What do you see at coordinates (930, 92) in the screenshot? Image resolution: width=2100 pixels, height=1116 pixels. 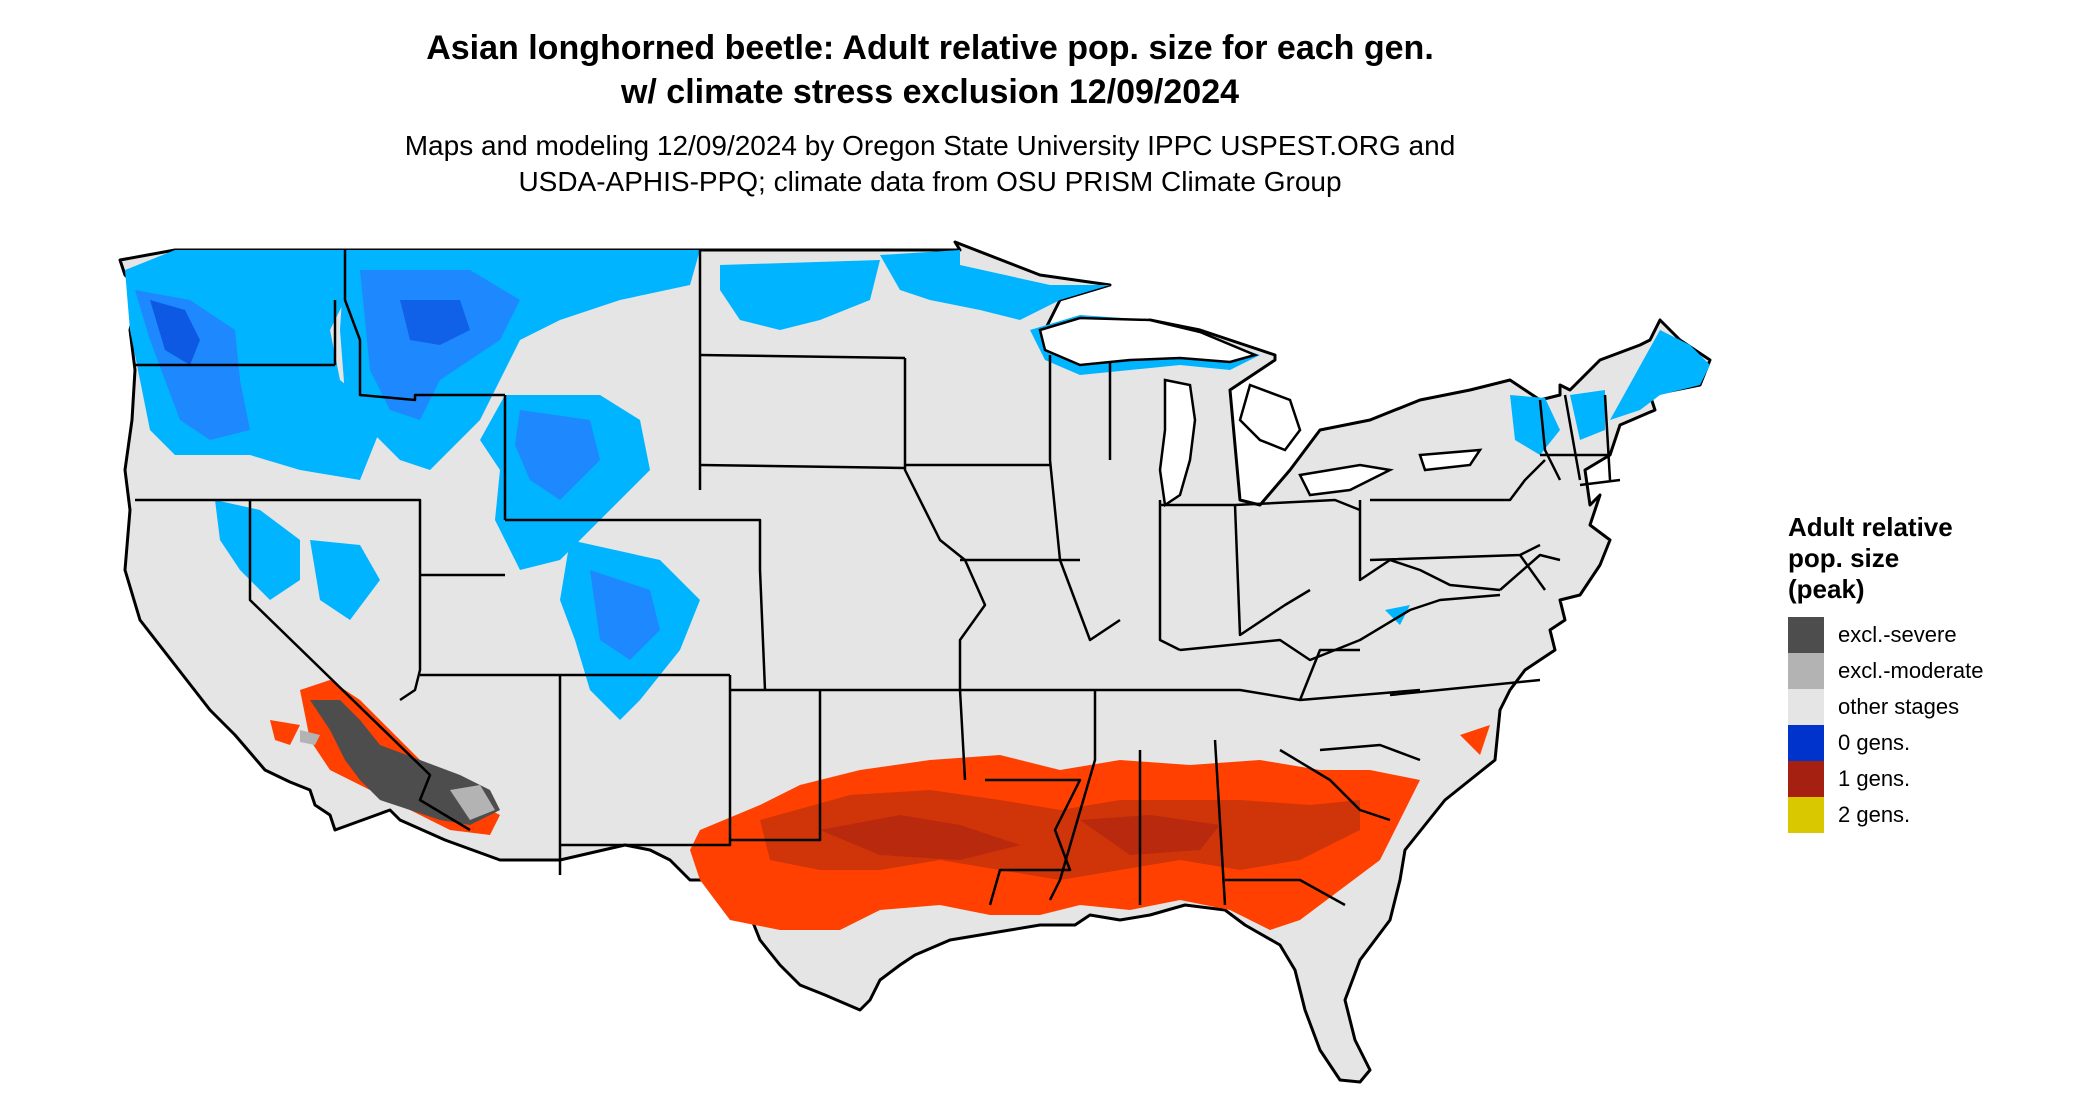 I see `map-title-line-2: w/ climate stress exclusion 12/09/2024` at bounding box center [930, 92].